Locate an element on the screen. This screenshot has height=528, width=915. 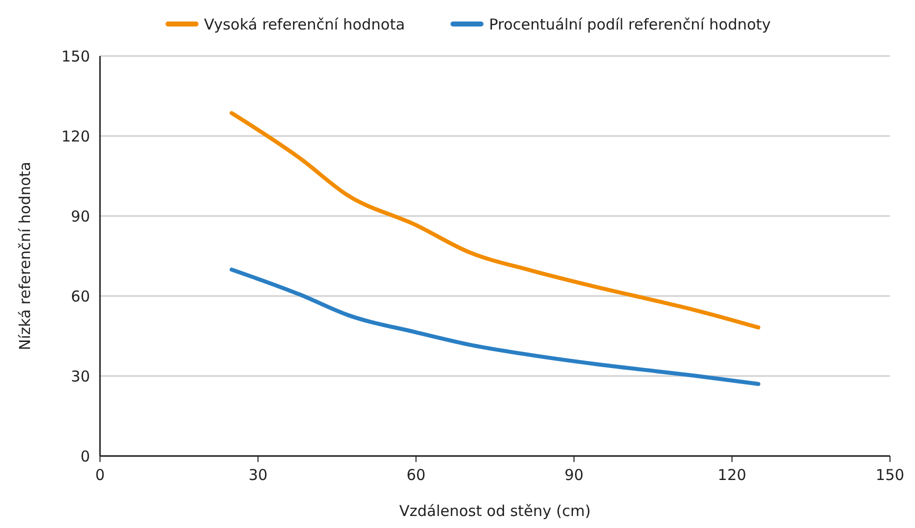
x-tick-label: 150 is located at coordinates (890, 475).